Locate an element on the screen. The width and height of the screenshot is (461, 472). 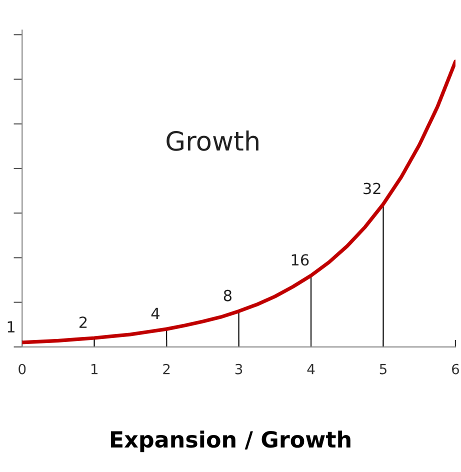
x-tick-label: 0 is located at coordinates (22, 369).